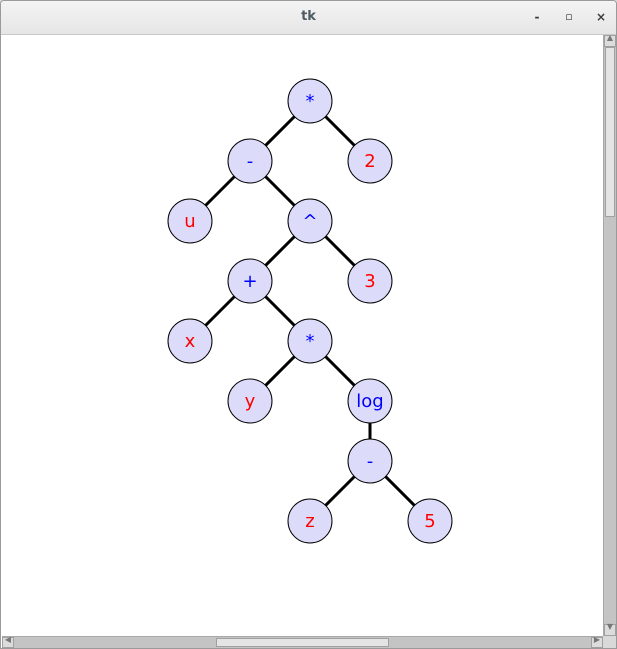 This screenshot has height=649, width=617. Describe the element at coordinates (610, 629) in the screenshot. I see `scroll-down-arrow-icon: ▼` at that location.